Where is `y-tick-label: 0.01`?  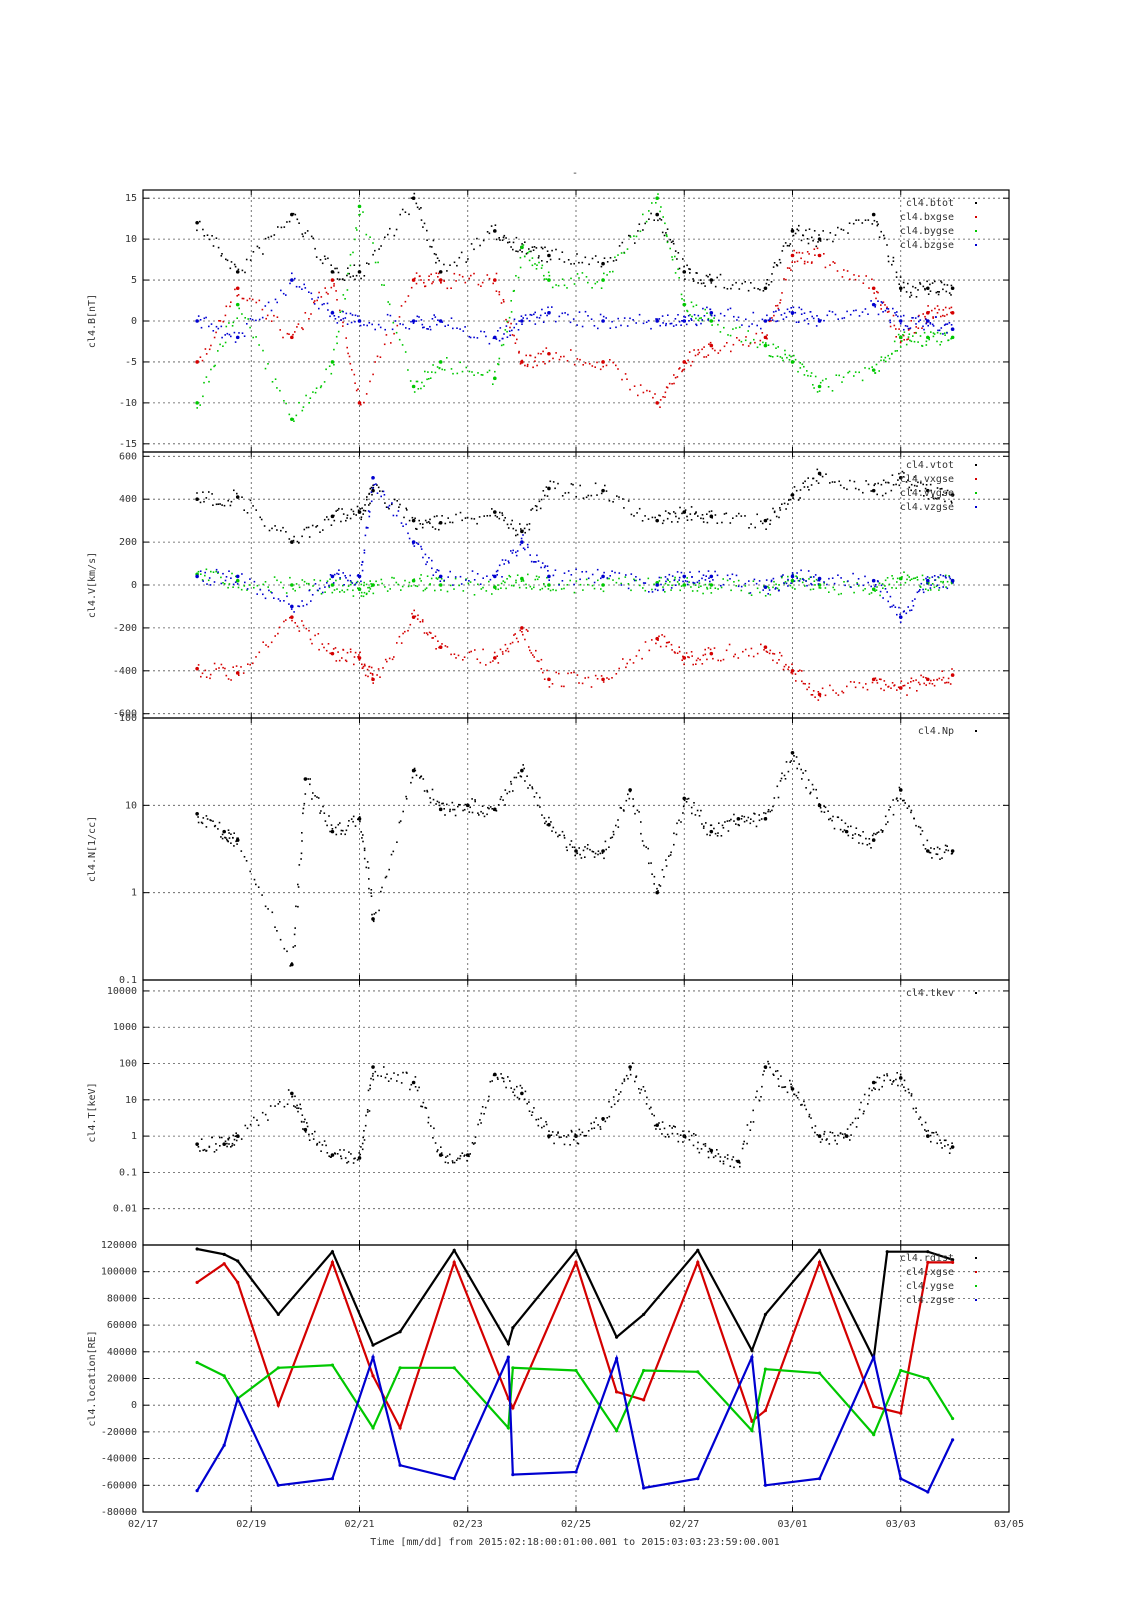
y-tick-label: 0.01 is located at coordinates (125, 1209).